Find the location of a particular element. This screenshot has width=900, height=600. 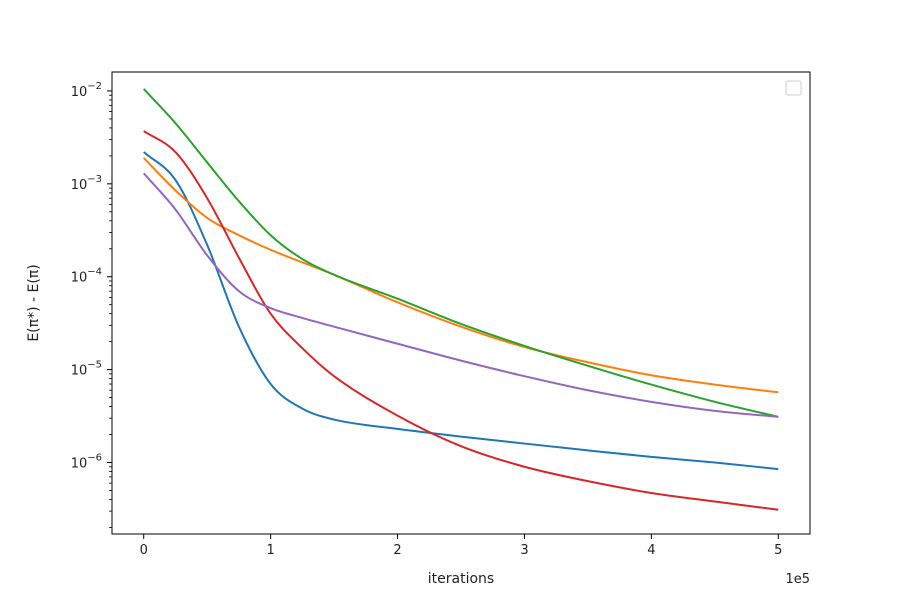

y-tick-label: 10⁻² is located at coordinates (86, 90).